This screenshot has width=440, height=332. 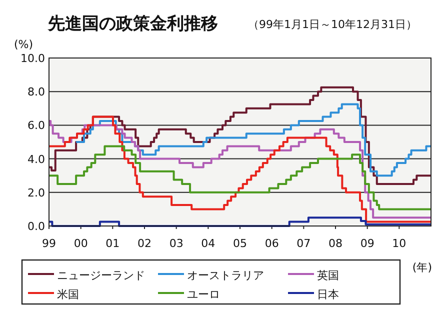 What do you see at coordinates (240, 243) in the screenshot?
I see `x-tick-label: 05` at bounding box center [240, 243].